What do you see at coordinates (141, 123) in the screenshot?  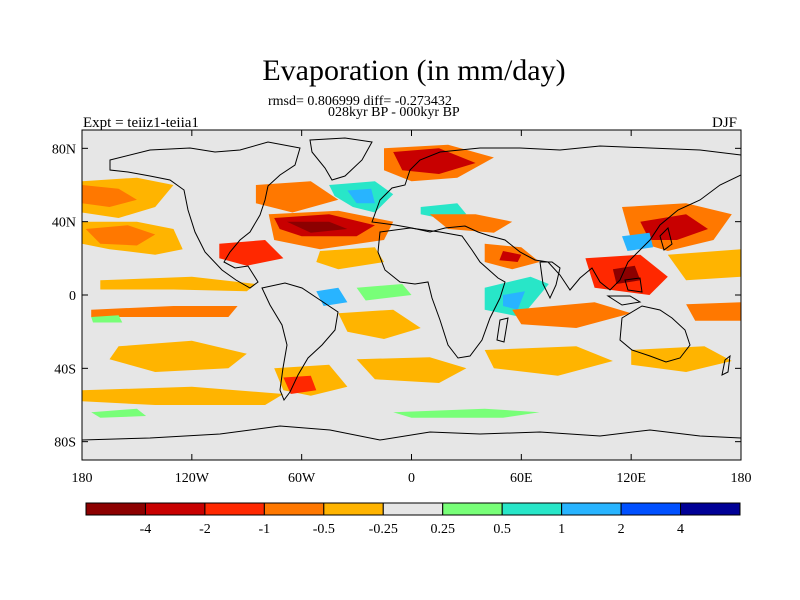 I see `experiment-label: Expt = teiiz1-teiia1` at bounding box center [141, 123].